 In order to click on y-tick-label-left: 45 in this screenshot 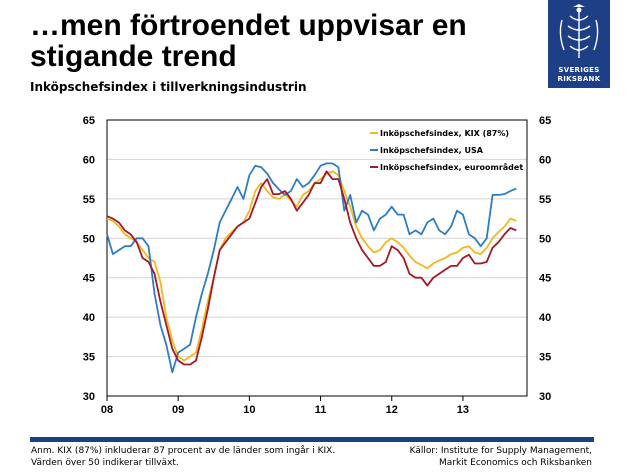, I will do `click(89, 279)`.